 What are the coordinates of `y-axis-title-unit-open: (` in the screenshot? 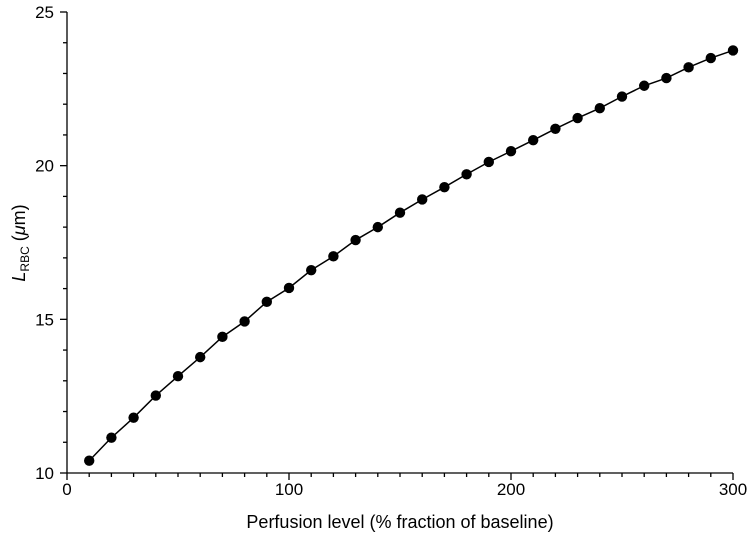 It's located at (19, 240).